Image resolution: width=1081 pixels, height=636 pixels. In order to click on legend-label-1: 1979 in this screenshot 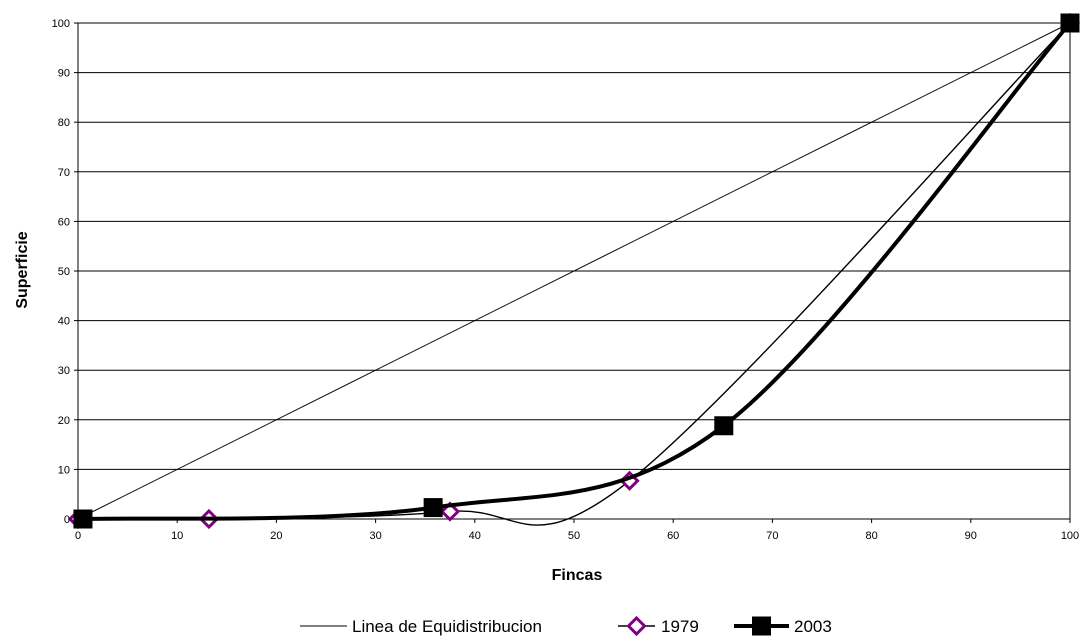, I will do `click(680, 626)`.